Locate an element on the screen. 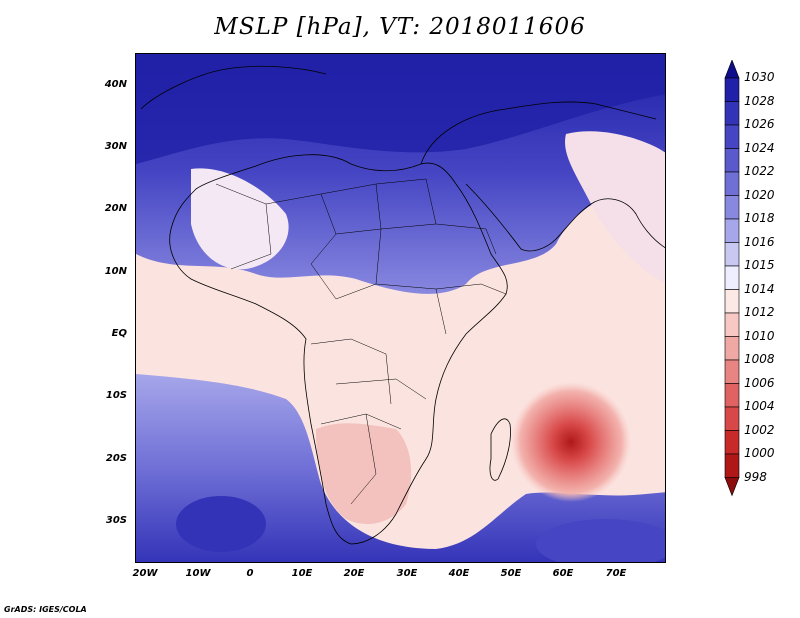 The width and height of the screenshot is (800, 618). colorbar-level-label: 1026 is located at coordinates (759, 124).